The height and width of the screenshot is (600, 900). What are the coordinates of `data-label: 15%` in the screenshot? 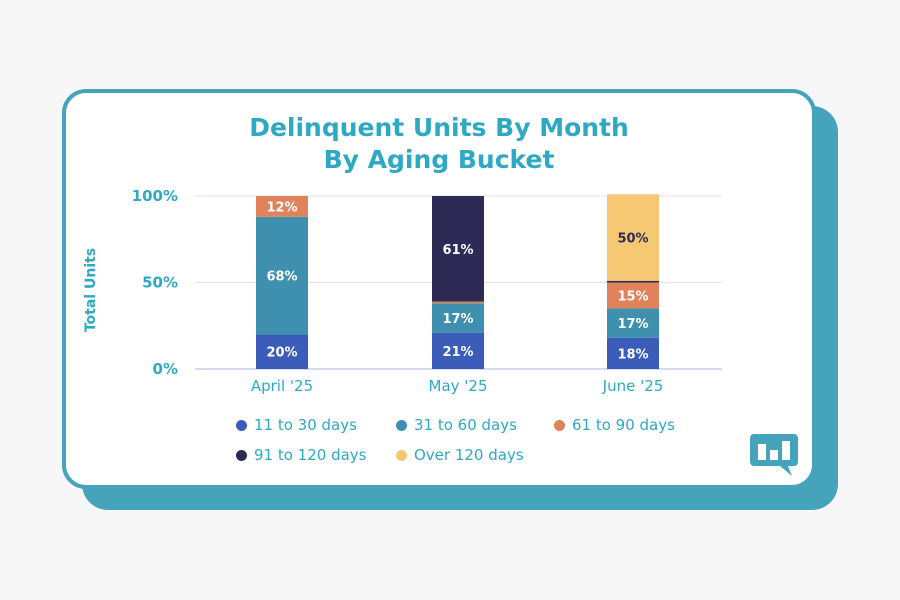 It's located at (632, 296).